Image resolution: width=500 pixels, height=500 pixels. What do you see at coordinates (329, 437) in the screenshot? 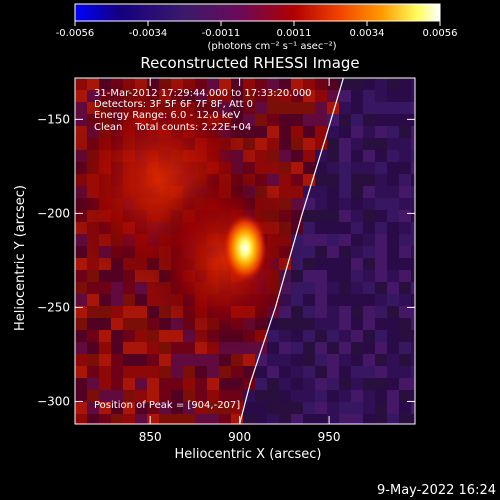
I see `x-tick-label: 950` at bounding box center [329, 437].